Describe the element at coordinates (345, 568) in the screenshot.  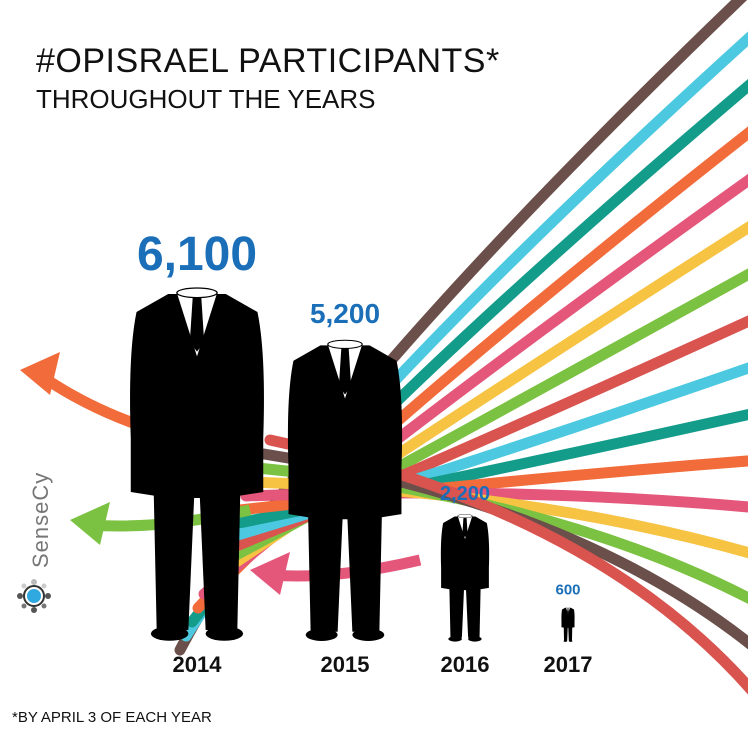
I see `arrow-swoosh` at that location.